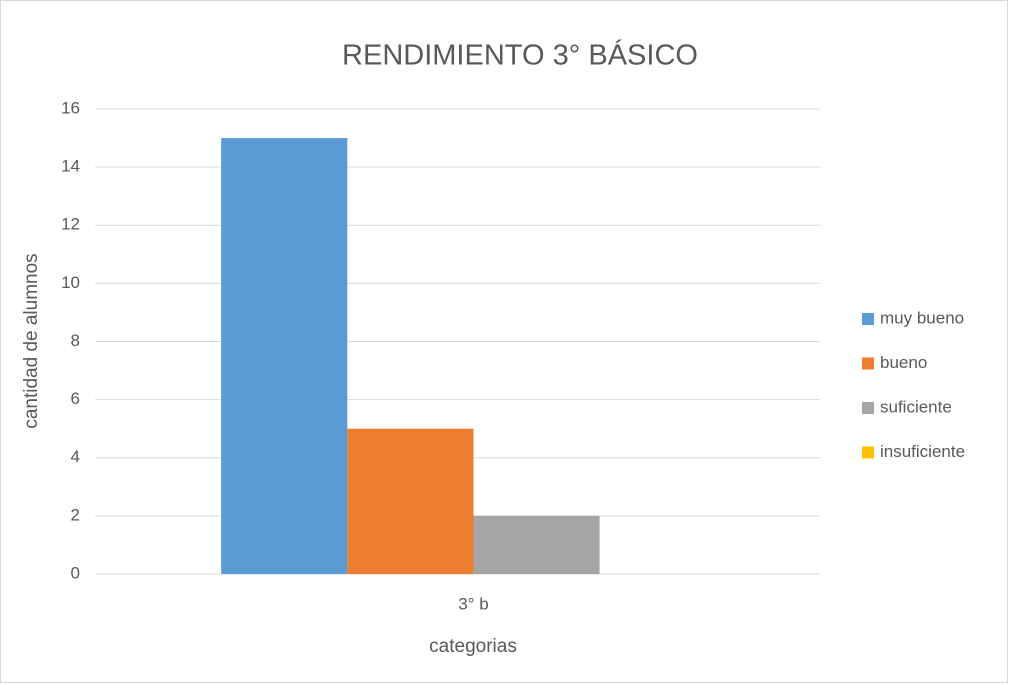 This screenshot has height=684, width=1009. I want to click on y-tick-label: 14, so click(70, 166).